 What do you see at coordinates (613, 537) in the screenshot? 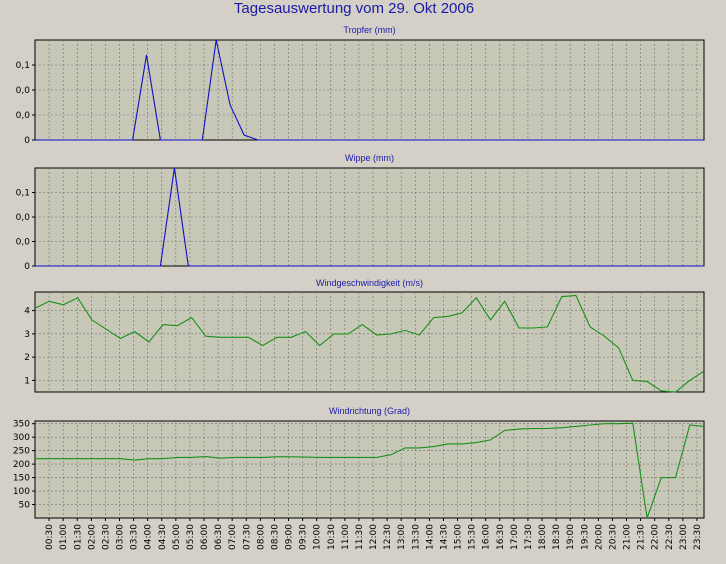
I see `x-tick-label: 20:30` at bounding box center [613, 537].